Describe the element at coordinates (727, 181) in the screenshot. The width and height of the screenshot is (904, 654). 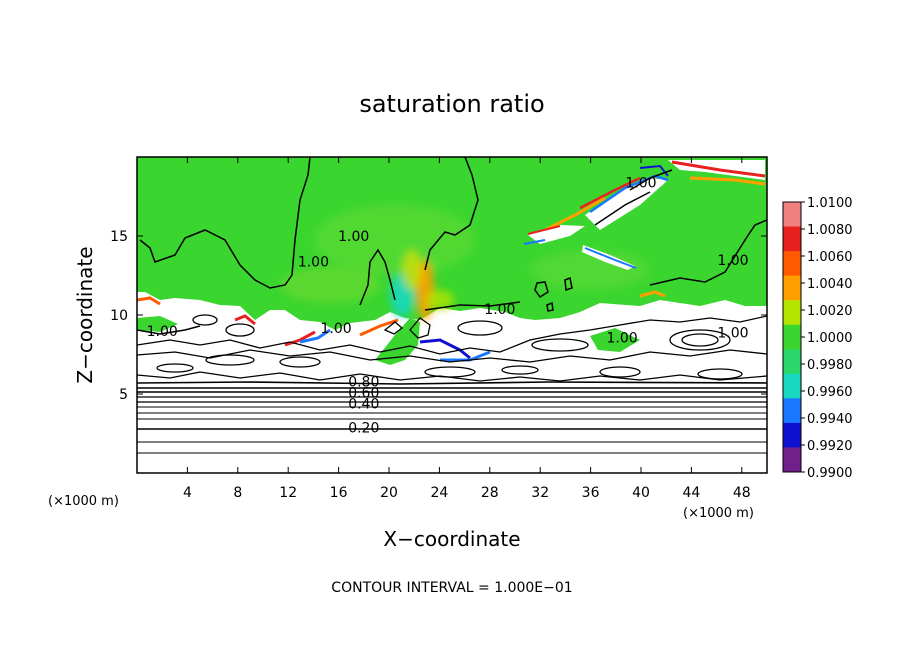
I see `field-orange-filament-edge` at that location.